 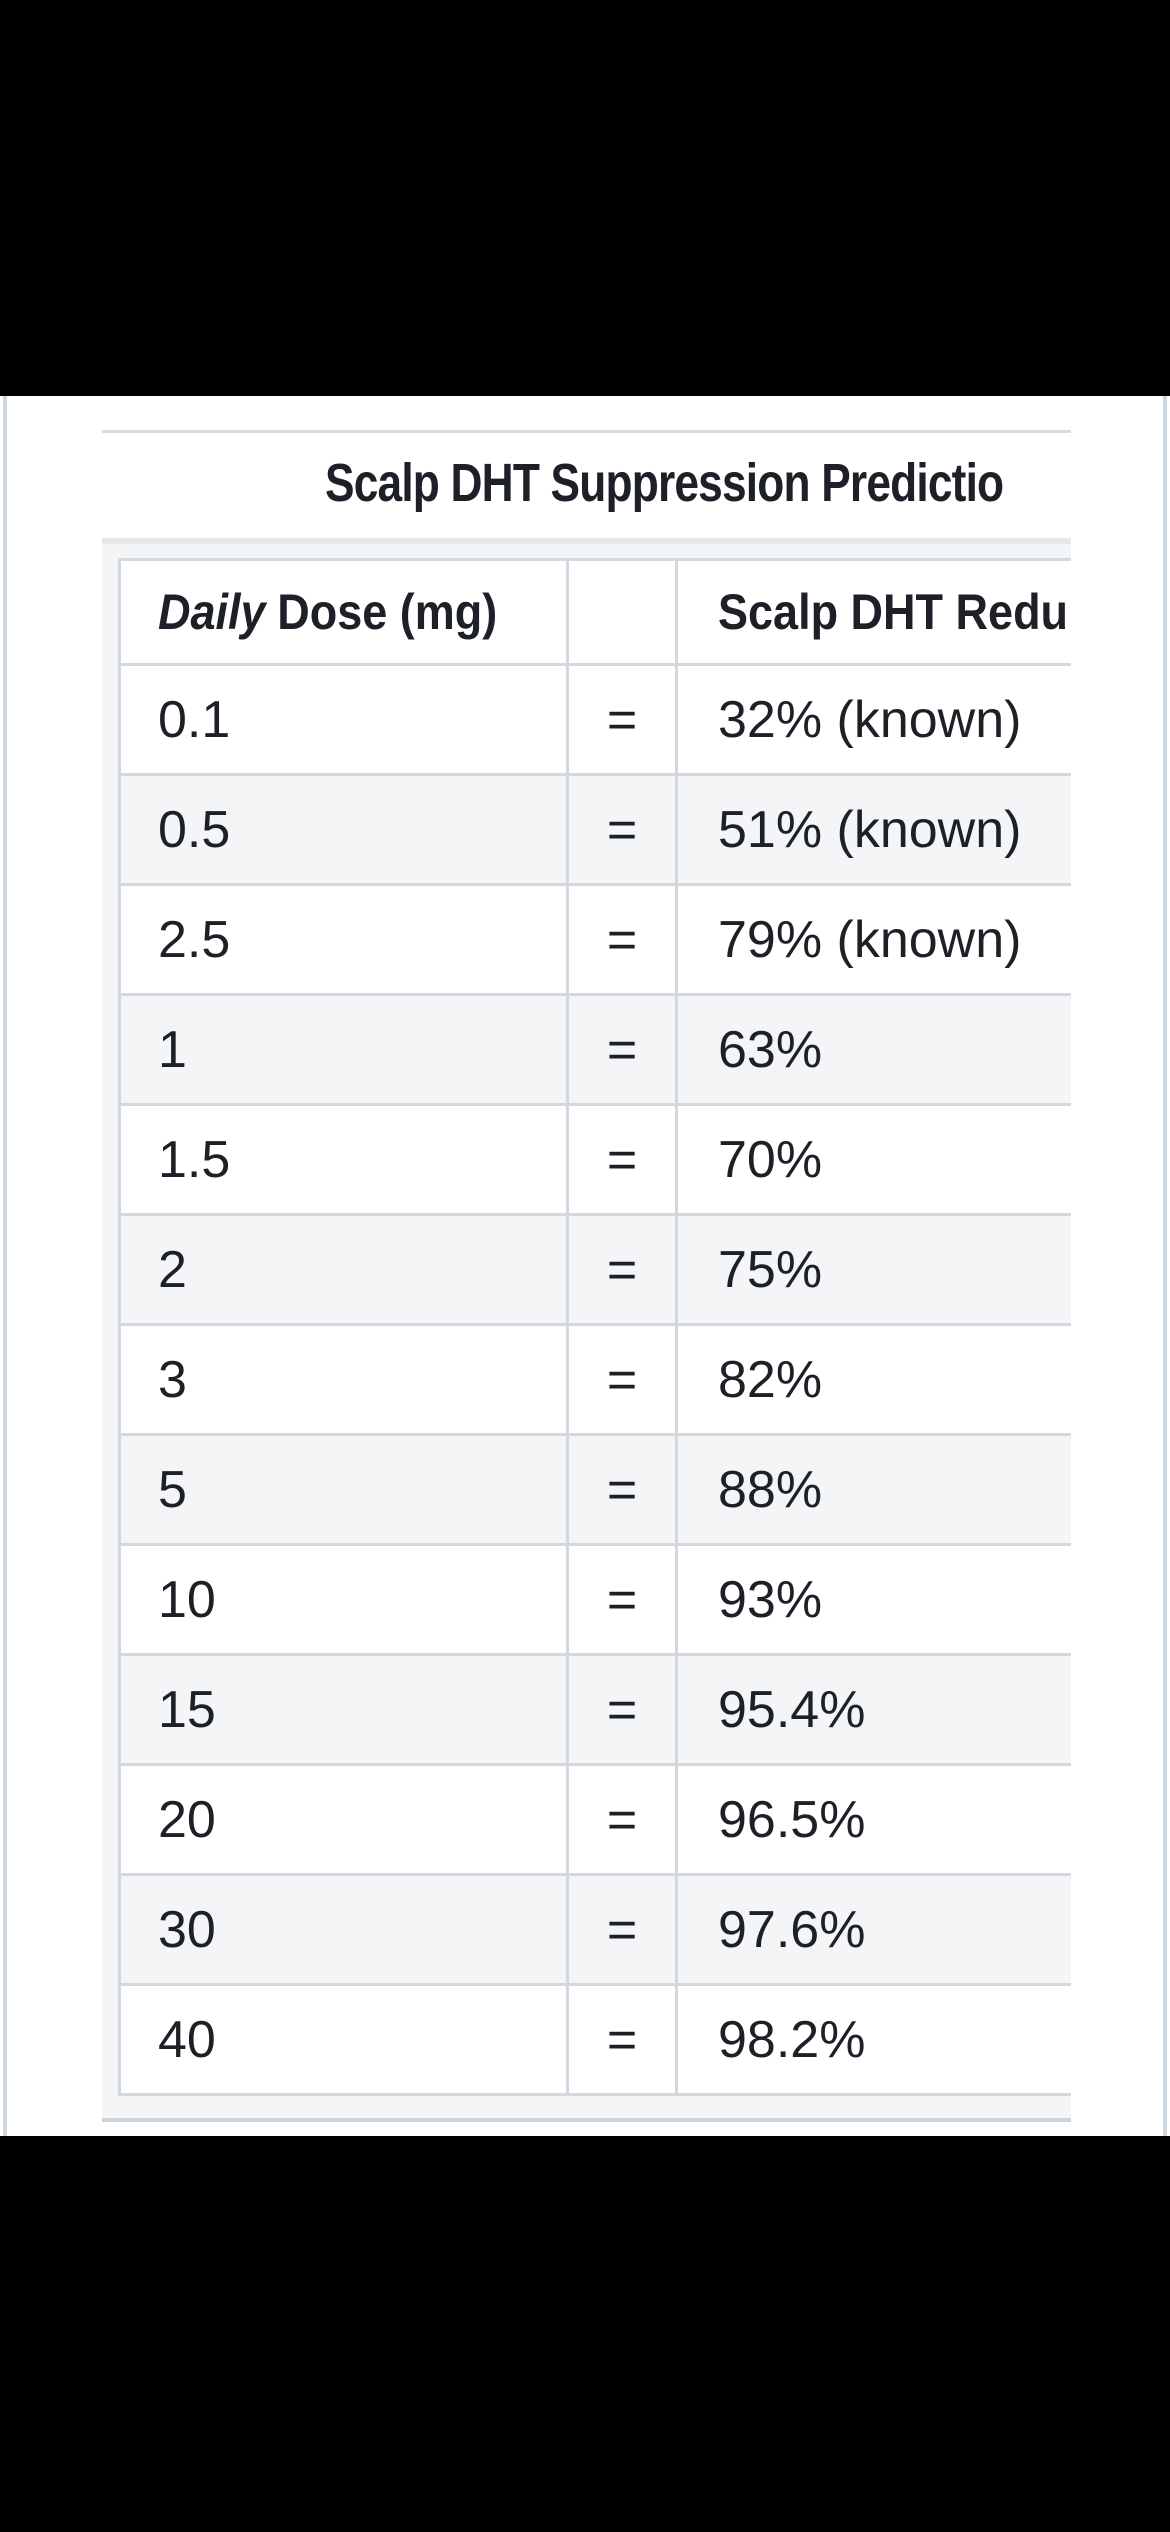 I want to click on table-row: 40 = 98.2%, so click(x=594, y=2041).